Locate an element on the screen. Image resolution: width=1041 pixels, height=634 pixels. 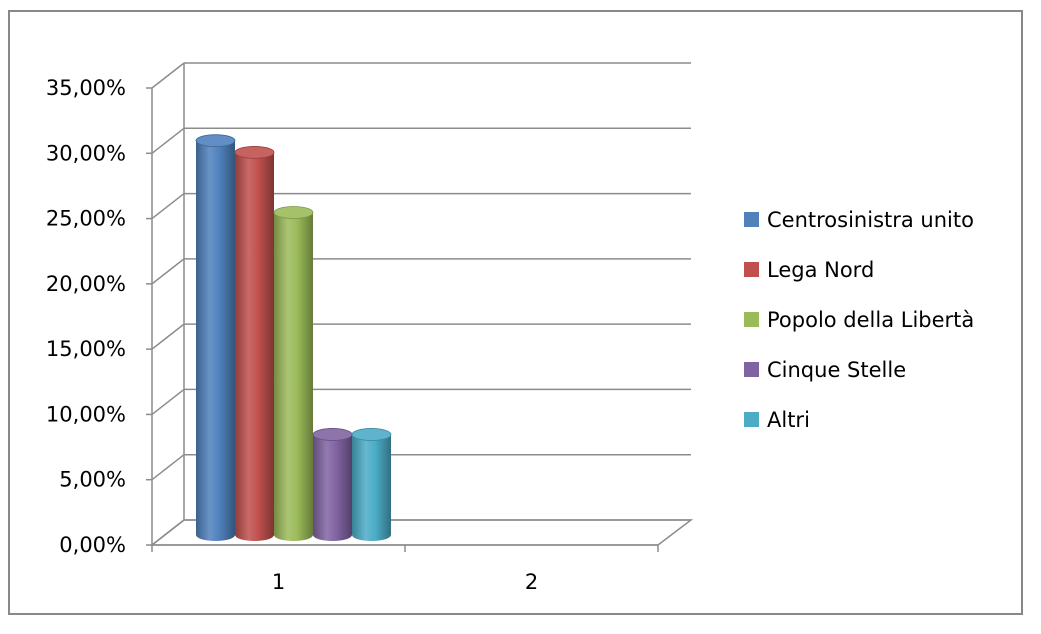
legend-item: Cinque Stelle is located at coordinates (825, 370).